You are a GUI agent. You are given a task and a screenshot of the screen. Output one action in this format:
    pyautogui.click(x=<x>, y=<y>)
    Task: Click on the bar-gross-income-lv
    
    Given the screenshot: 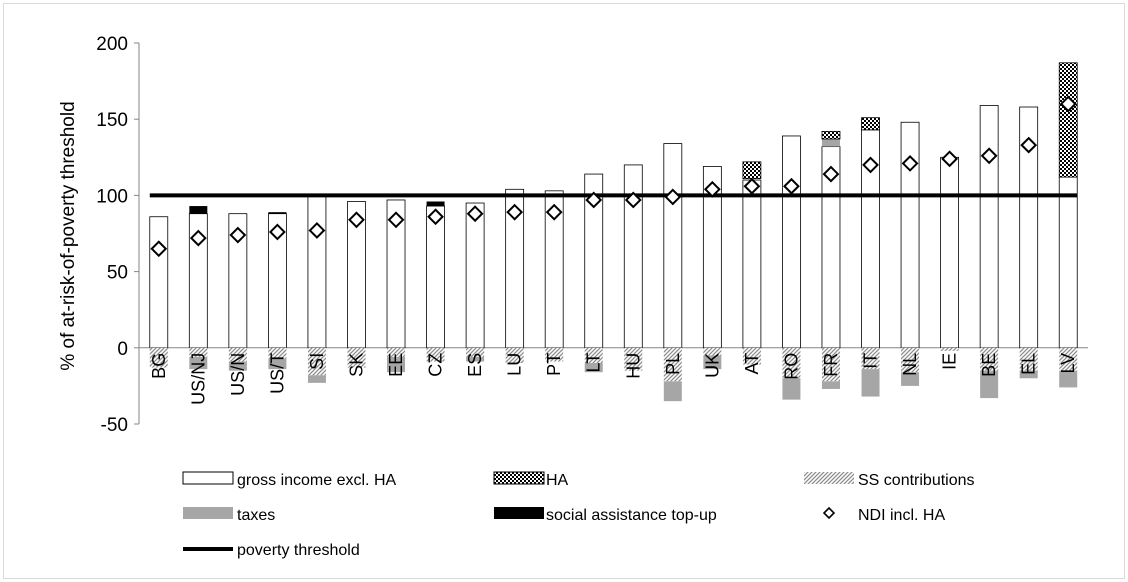 What is the action you would take?
    pyautogui.click(x=1068, y=262)
    